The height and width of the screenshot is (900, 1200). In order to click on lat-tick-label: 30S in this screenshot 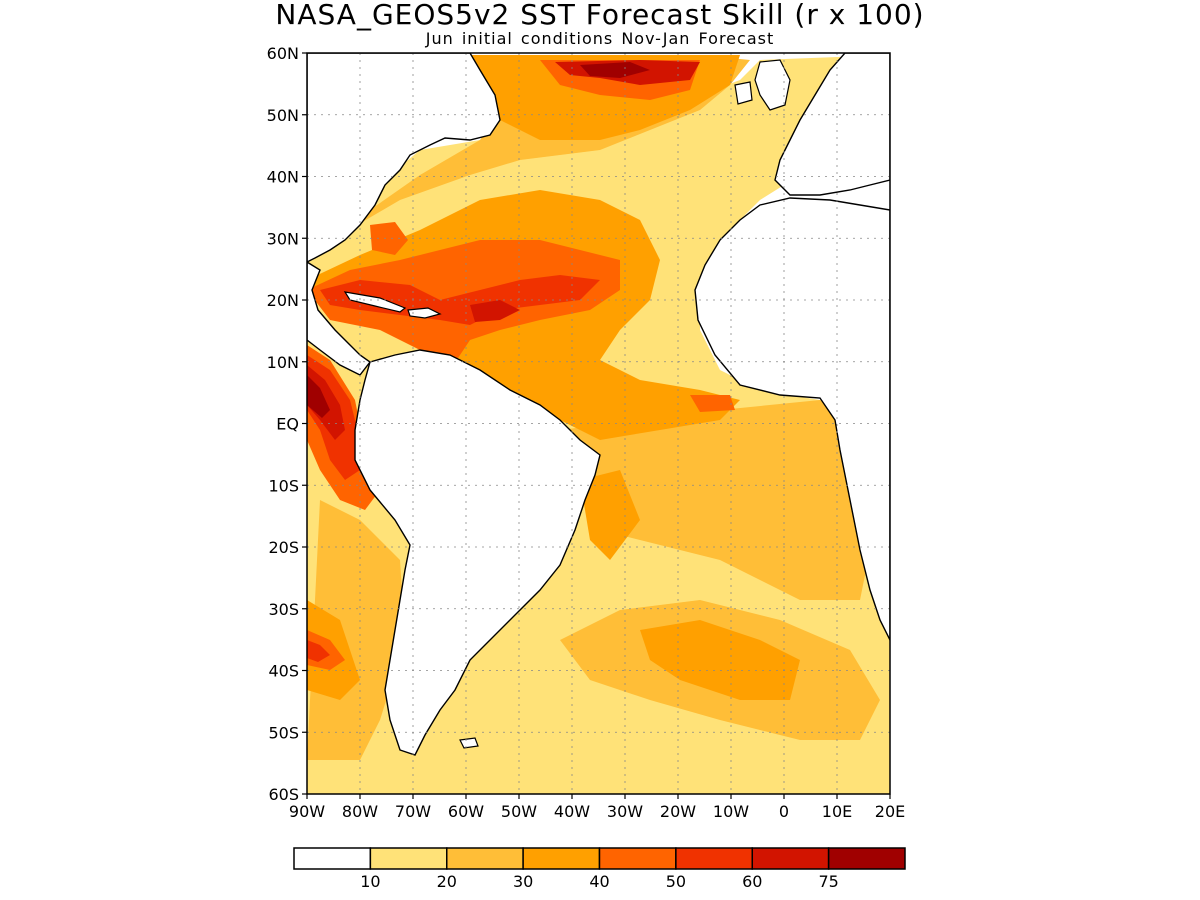, I will do `click(283, 609)`.